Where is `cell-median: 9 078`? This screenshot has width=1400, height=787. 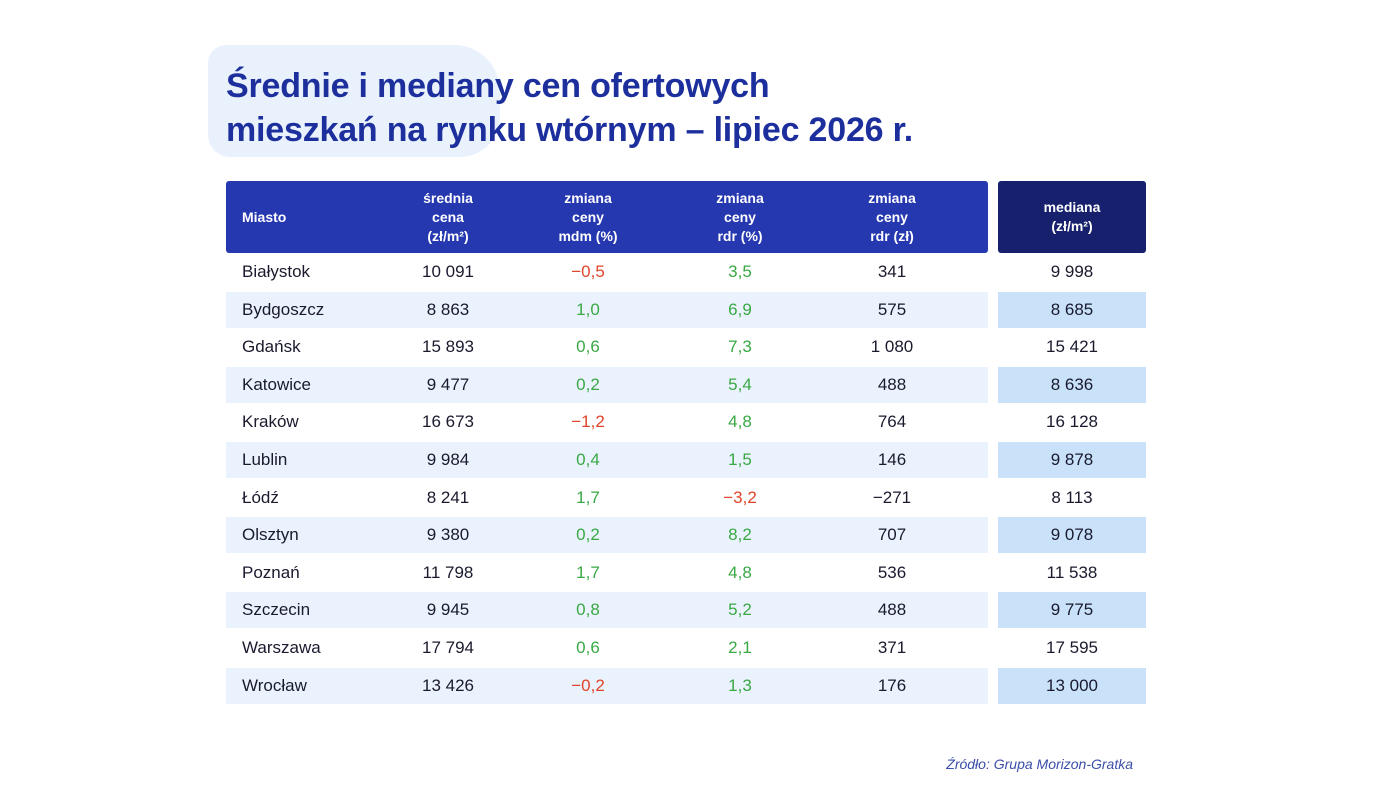 cell-median: 9 078 is located at coordinates (1072, 535).